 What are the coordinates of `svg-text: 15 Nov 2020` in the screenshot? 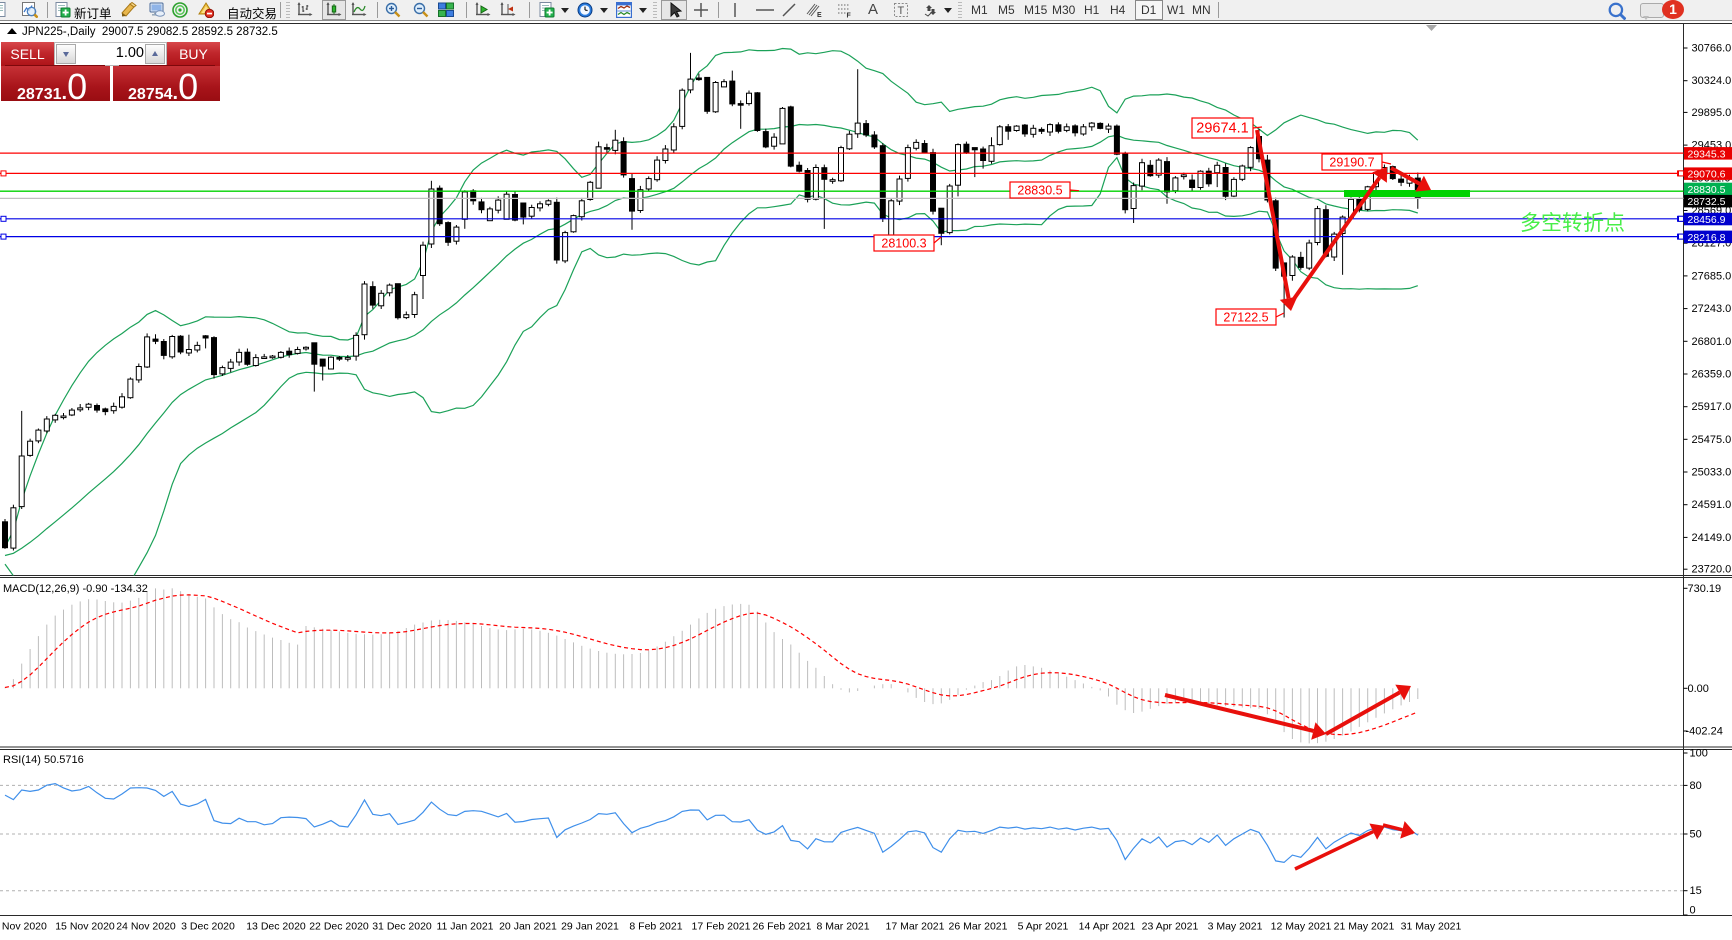 It's located at (85, 927).